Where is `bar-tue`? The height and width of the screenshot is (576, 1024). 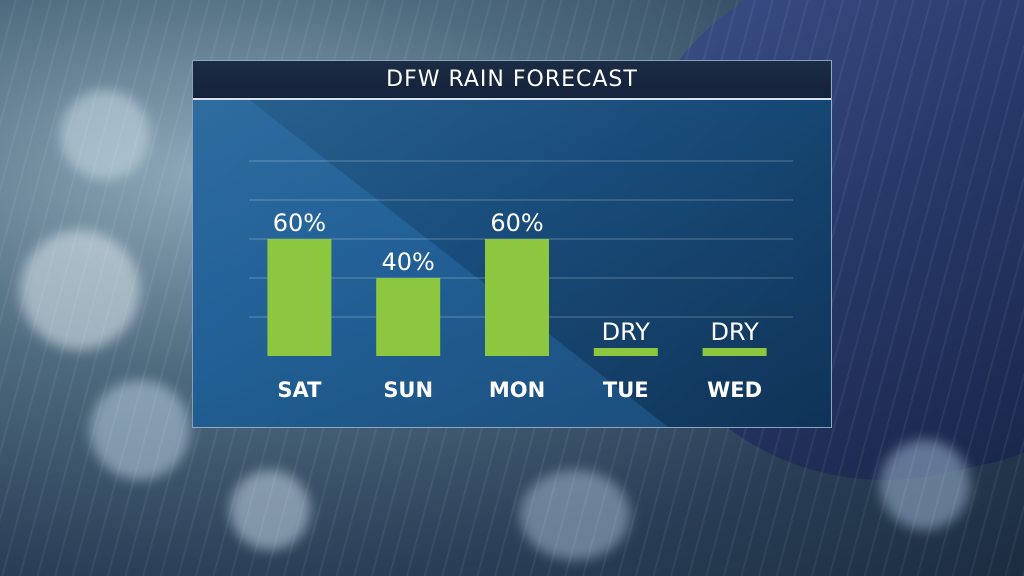
bar-tue is located at coordinates (625, 352).